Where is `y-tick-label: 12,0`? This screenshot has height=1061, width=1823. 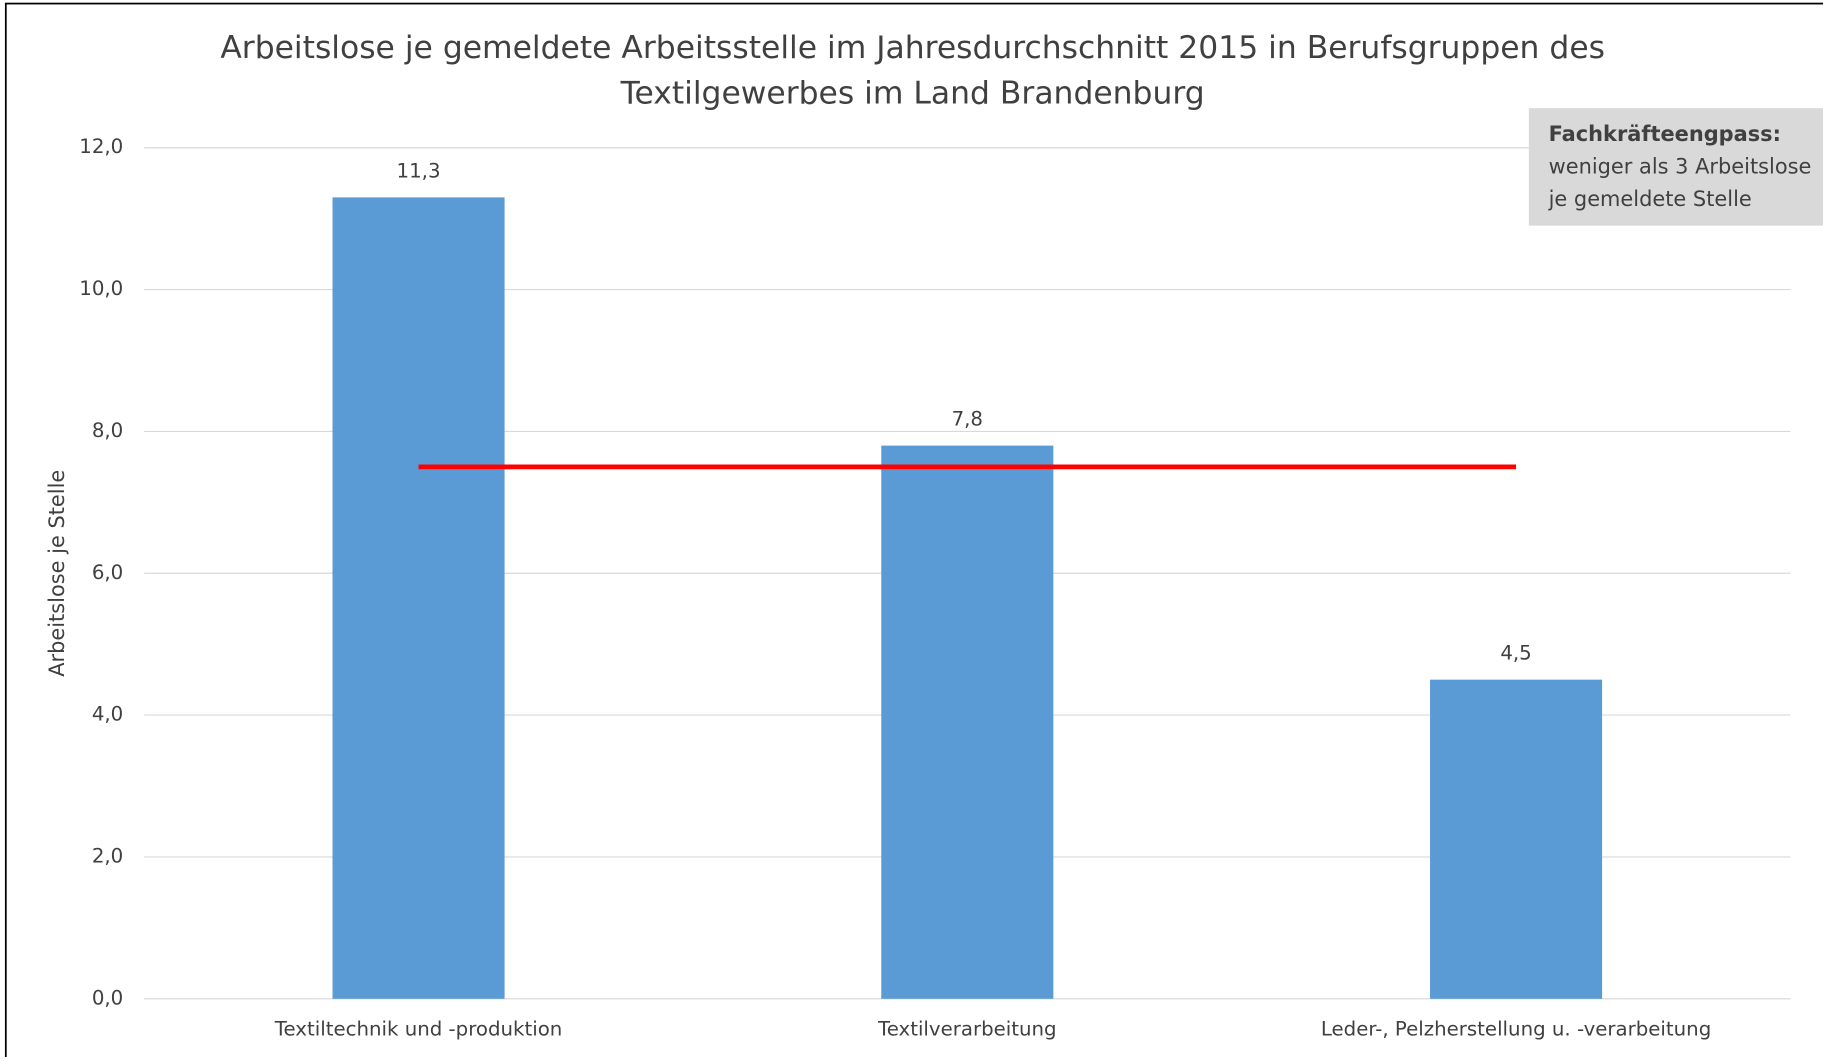 y-tick-label: 12,0 is located at coordinates (101, 146).